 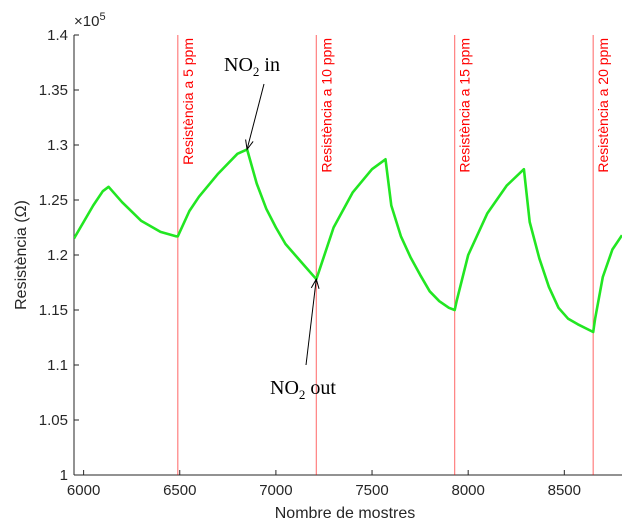 What do you see at coordinates (326, 105) in the screenshot?
I see `marker-label: Resistència a 10 ppm` at bounding box center [326, 105].